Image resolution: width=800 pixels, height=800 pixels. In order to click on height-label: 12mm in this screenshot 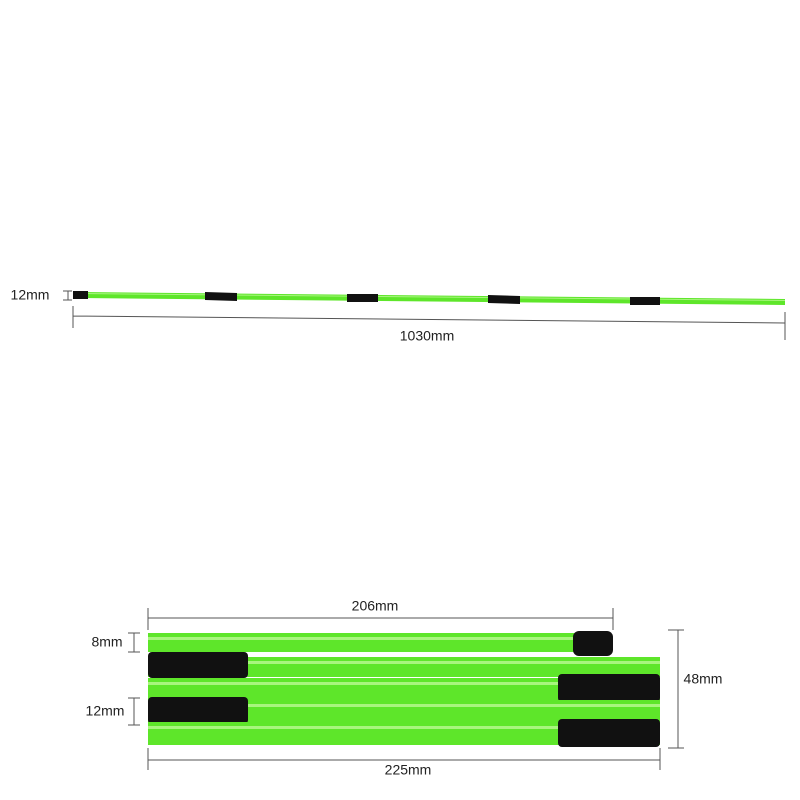, I will do `click(30, 295)`.